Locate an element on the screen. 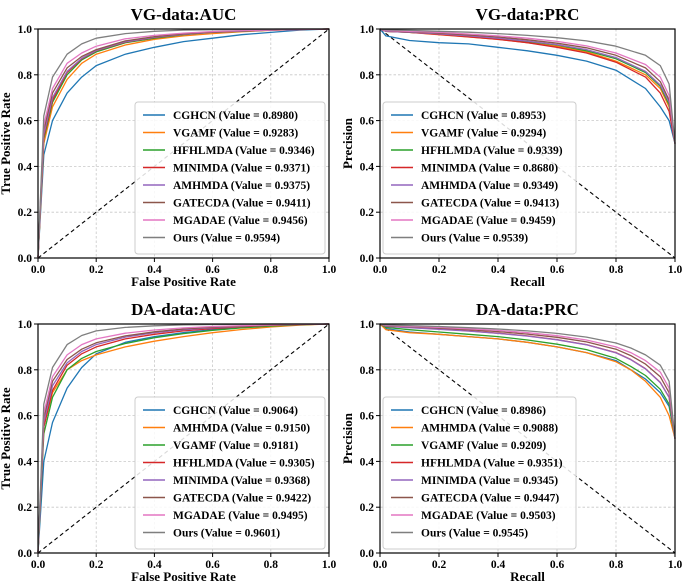 The width and height of the screenshot is (685, 584). legend-label-vgamf: VGAMF (Value = 0.9181) is located at coordinates (235, 446).